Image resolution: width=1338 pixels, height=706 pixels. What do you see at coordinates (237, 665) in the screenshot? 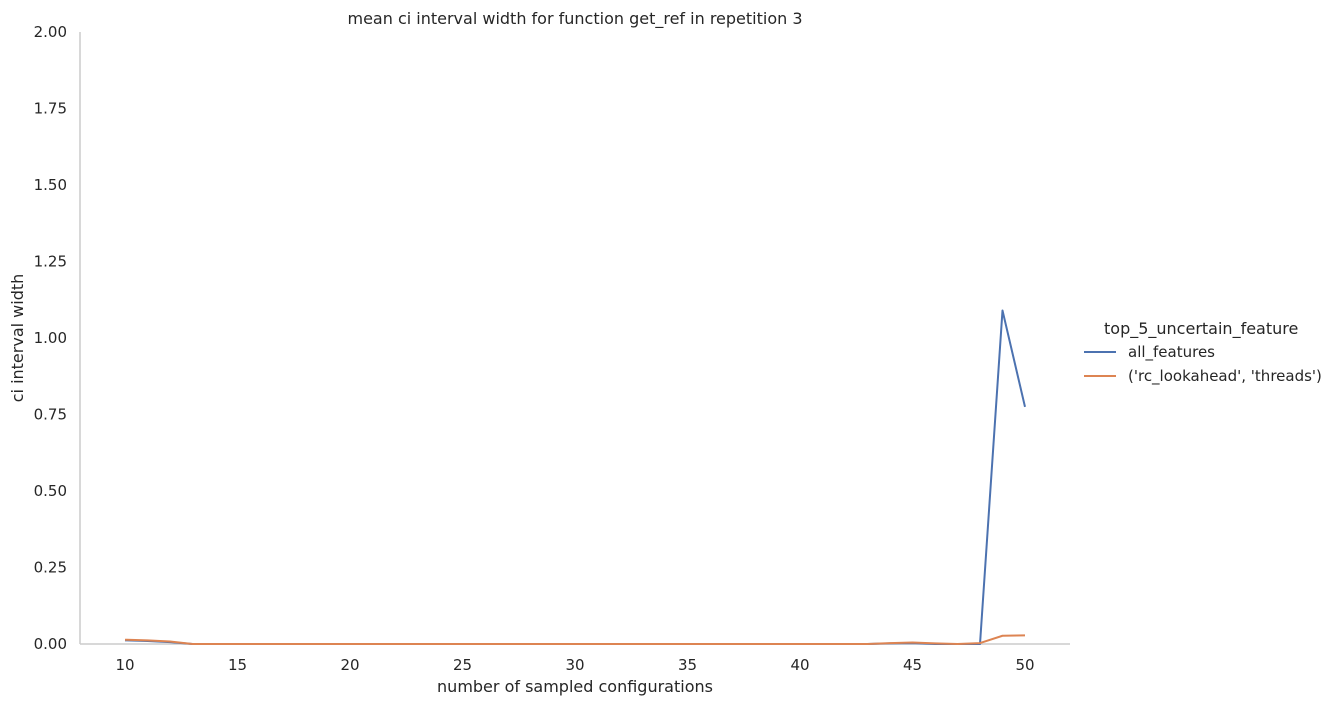
I see `x-tick-label: 15` at bounding box center [237, 665].